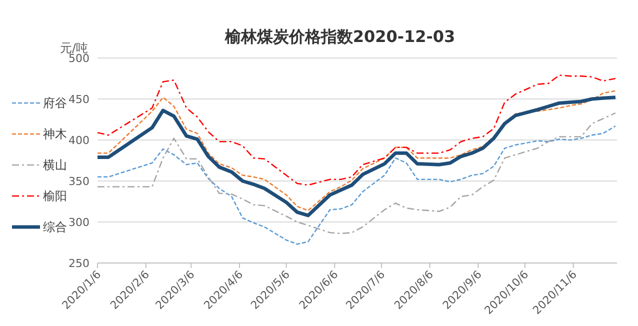 The image size is (638, 326). What do you see at coordinates (79, 263) in the screenshot?
I see `ytick: 250` at bounding box center [79, 263].